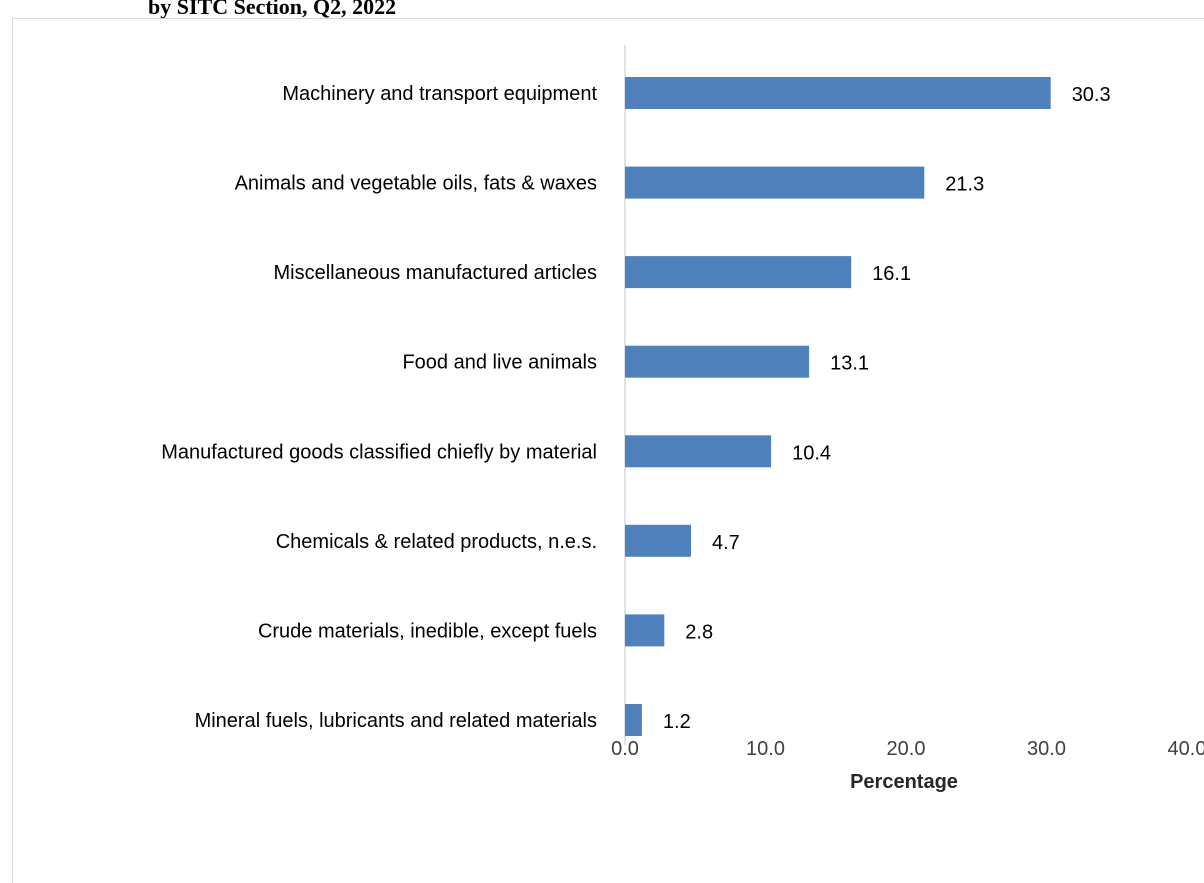 The height and width of the screenshot is (883, 1204). I want to click on x-tick-label: 0.0, so click(625, 749).